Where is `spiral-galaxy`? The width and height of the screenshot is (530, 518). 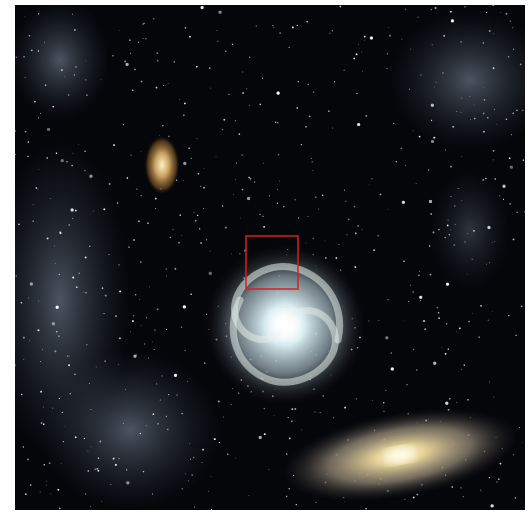
spiral-galaxy is located at coordinates (285, 325).